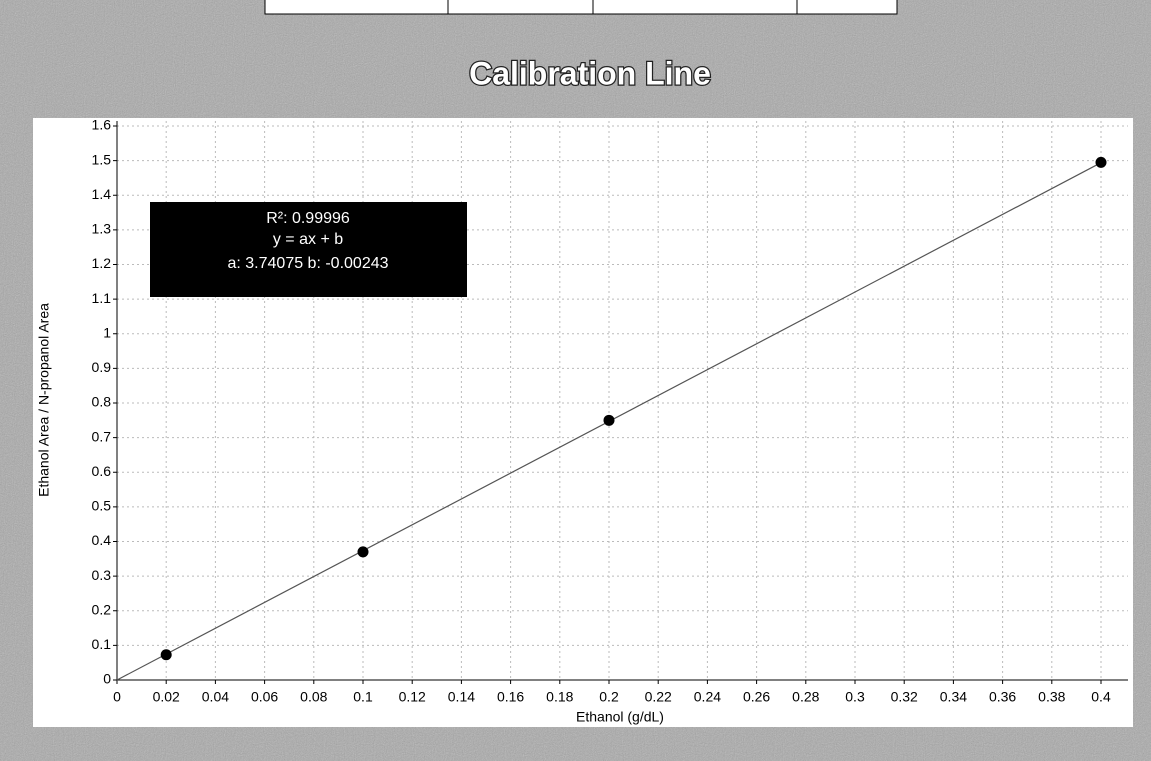 This screenshot has width=1151, height=761. Describe the element at coordinates (308, 218) in the screenshot. I see `annotation-line: R²: 0.99996` at that location.